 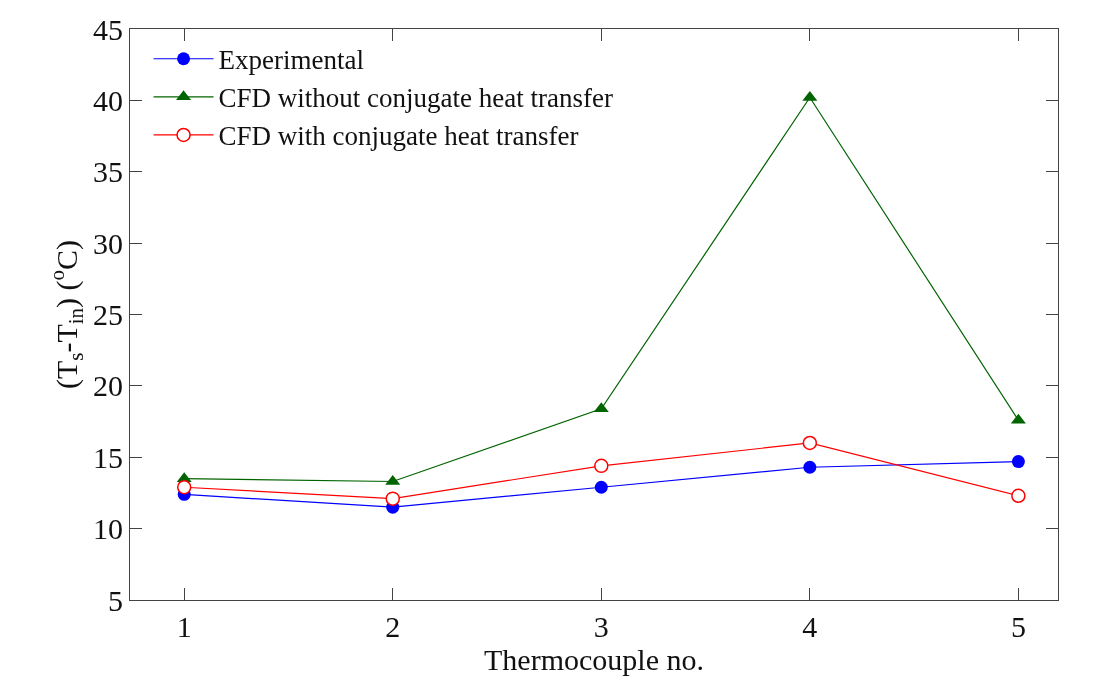 What do you see at coordinates (291, 60) in the screenshot?
I see `legend-label: Experimental` at bounding box center [291, 60].